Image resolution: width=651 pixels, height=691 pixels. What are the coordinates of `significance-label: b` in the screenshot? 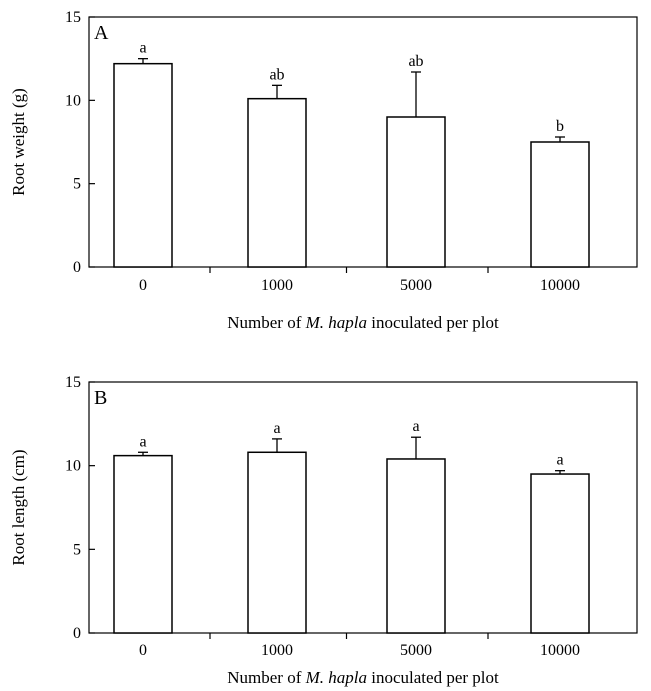 It's located at (560, 126).